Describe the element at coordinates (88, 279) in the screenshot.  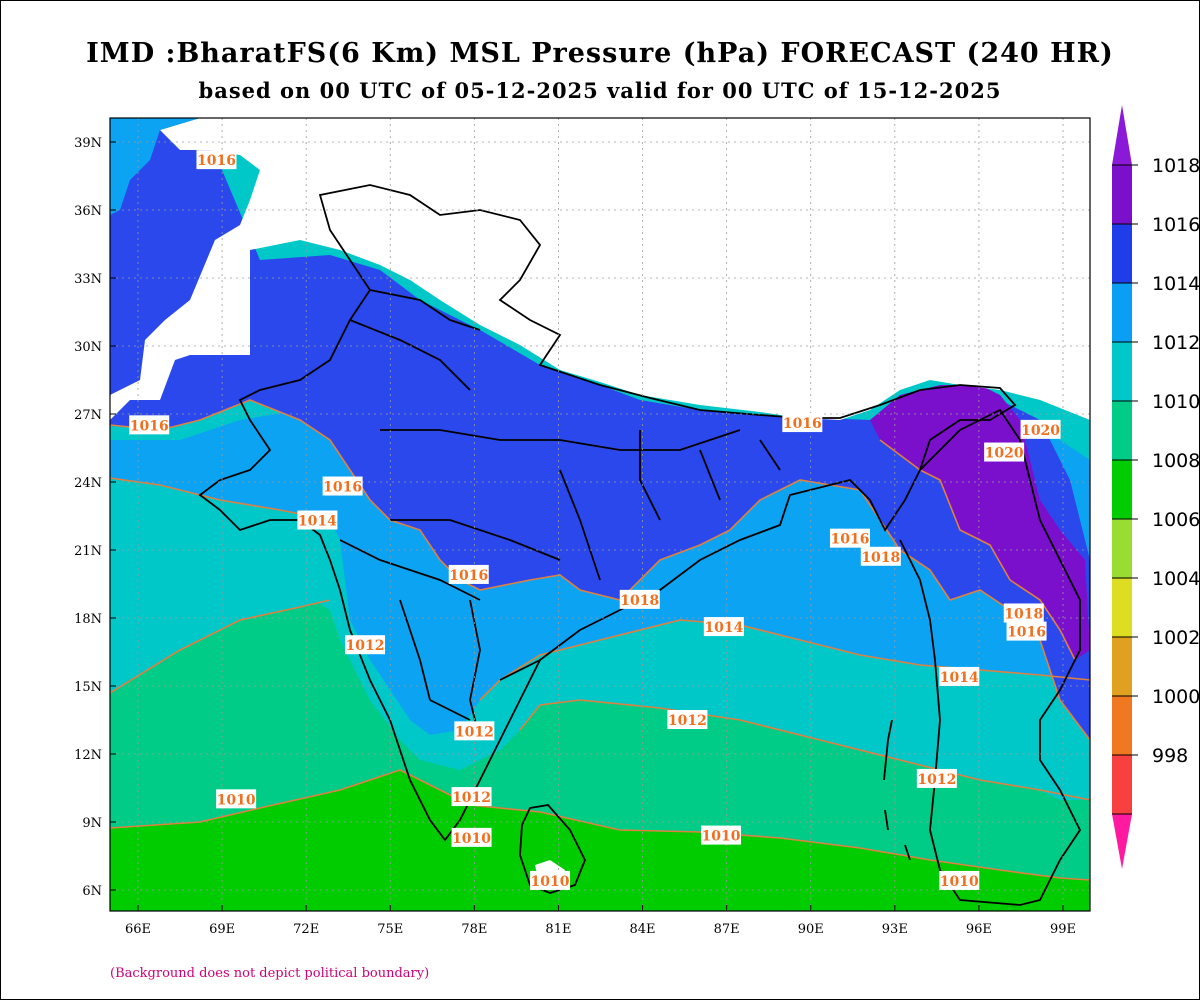
I see `lat-tick-label: 33N` at that location.